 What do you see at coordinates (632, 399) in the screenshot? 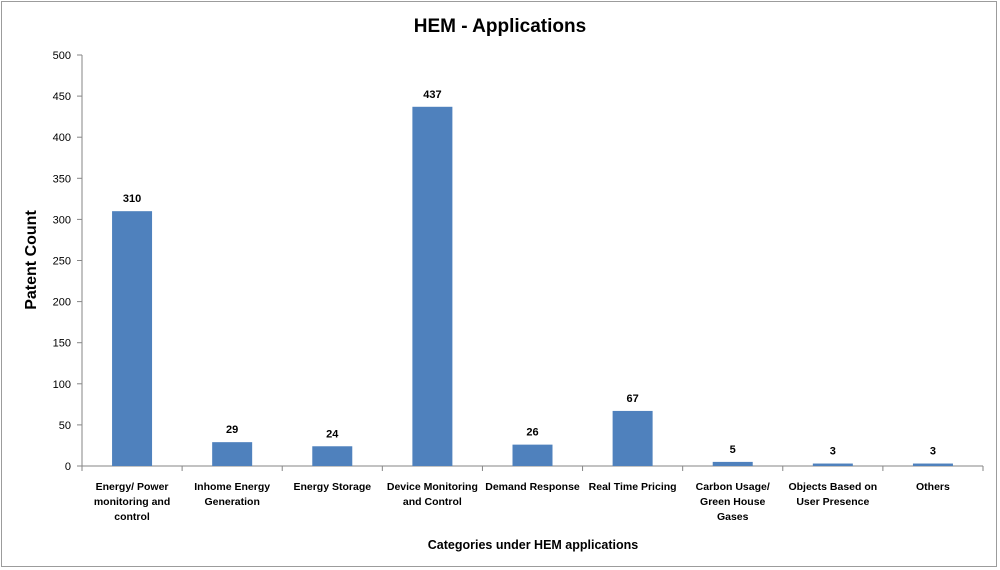
I see `data-label: 67` at bounding box center [632, 399].